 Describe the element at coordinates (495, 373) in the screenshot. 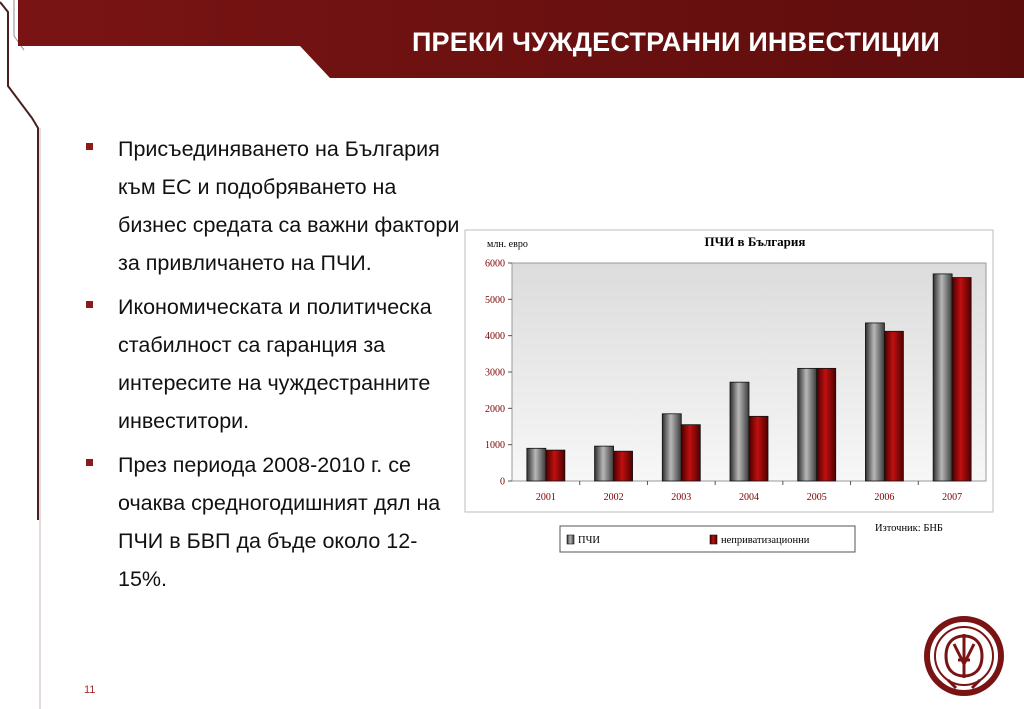

I see `y-tick-label: 3000` at that location.